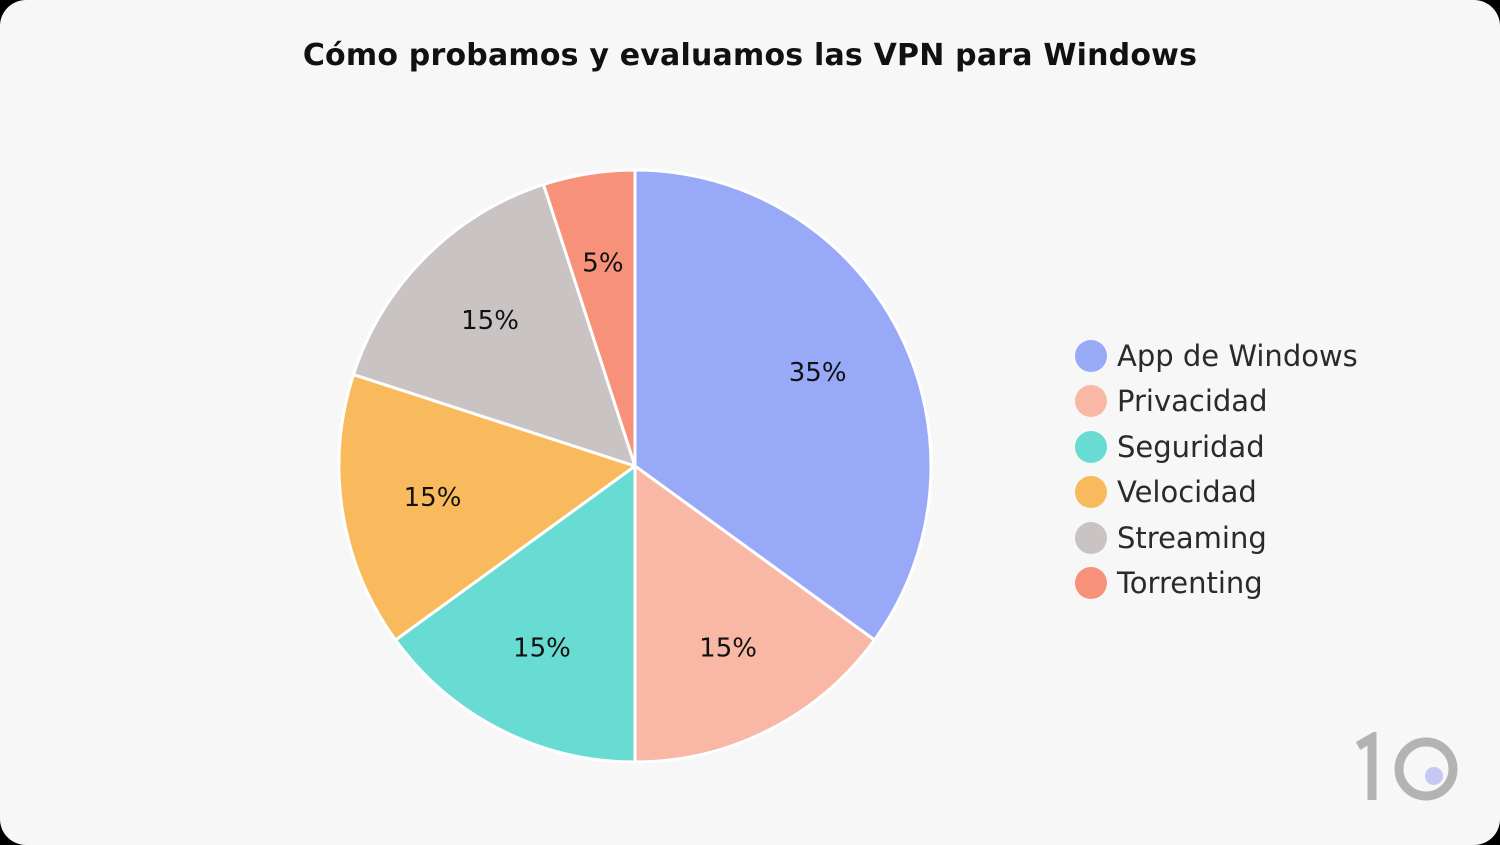  What do you see at coordinates (1190, 583) in the screenshot?
I see `legend-label: Torrenting` at bounding box center [1190, 583].